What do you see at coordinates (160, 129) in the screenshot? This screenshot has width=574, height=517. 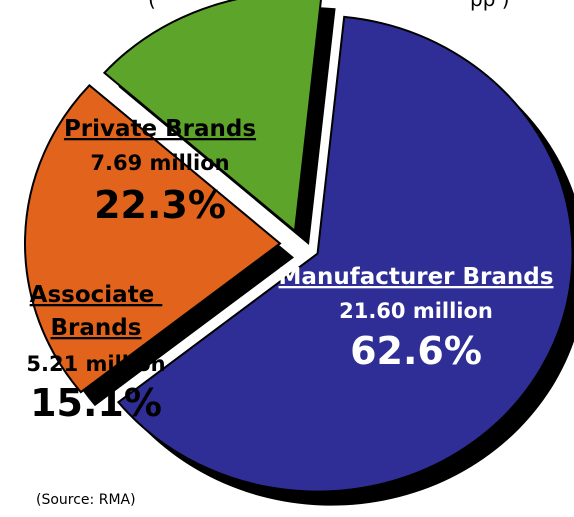 I see `label-private-name: Private Brands` at bounding box center [160, 129].